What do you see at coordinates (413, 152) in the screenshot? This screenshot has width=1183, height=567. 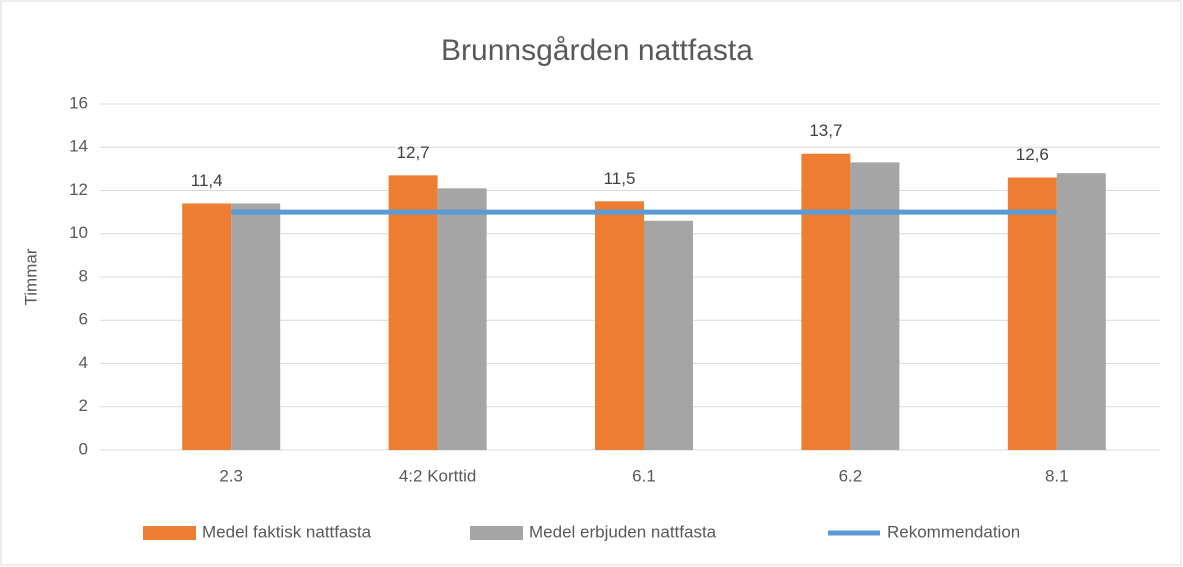 I see `data-label: 12,7` at bounding box center [413, 152].